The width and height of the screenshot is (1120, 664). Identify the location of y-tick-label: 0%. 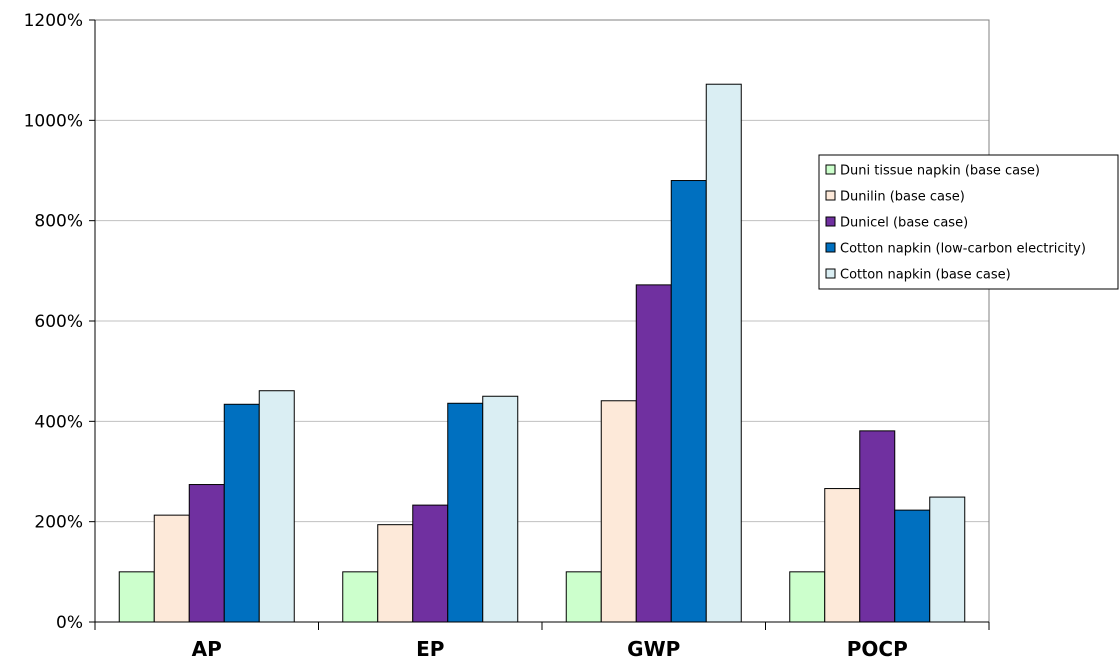
(69, 623).